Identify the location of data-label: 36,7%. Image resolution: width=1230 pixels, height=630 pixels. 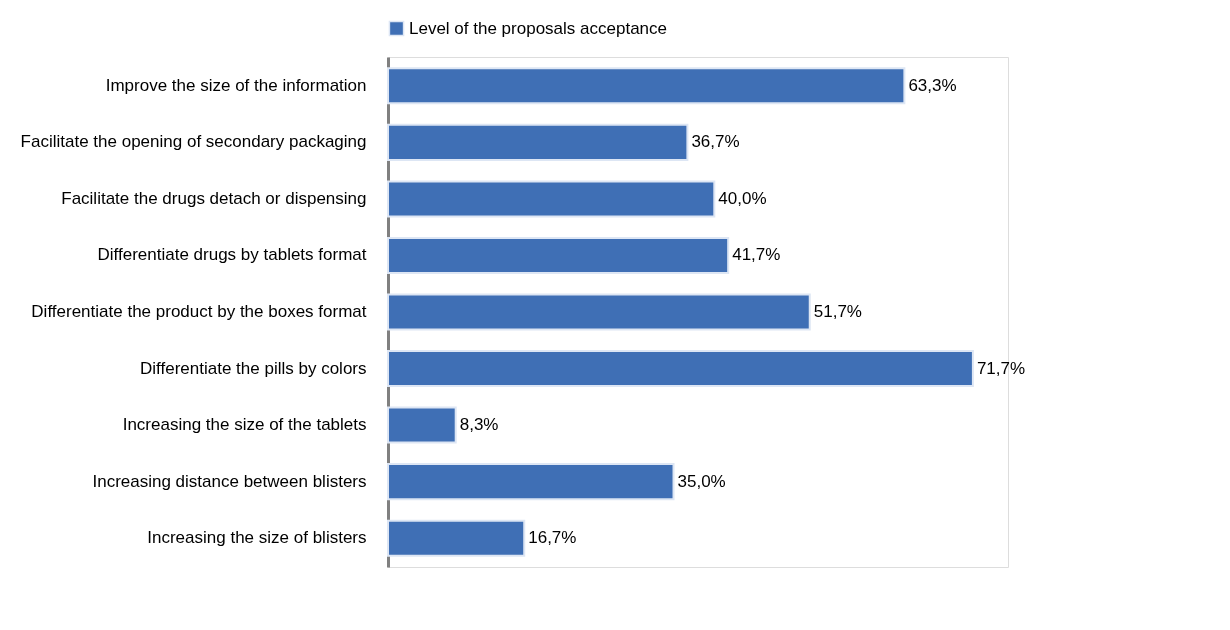
(715, 142).